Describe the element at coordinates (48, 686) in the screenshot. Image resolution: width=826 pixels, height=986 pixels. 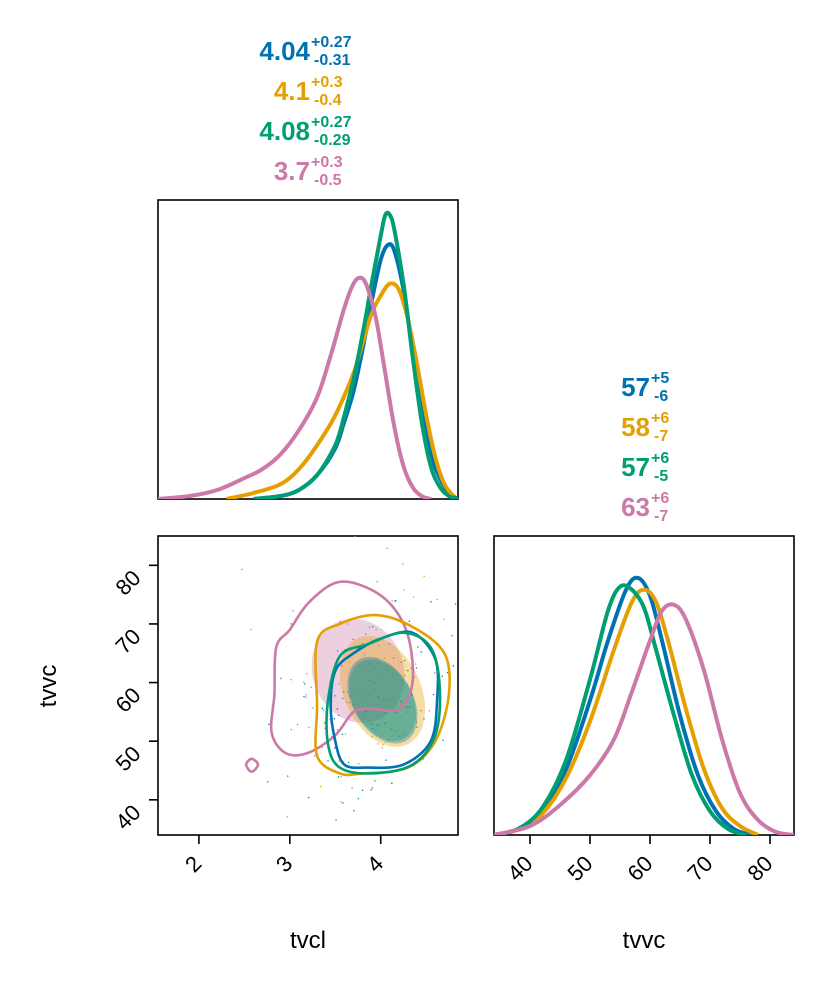
I see `y-axis-label-tvvc: tvvc` at that location.